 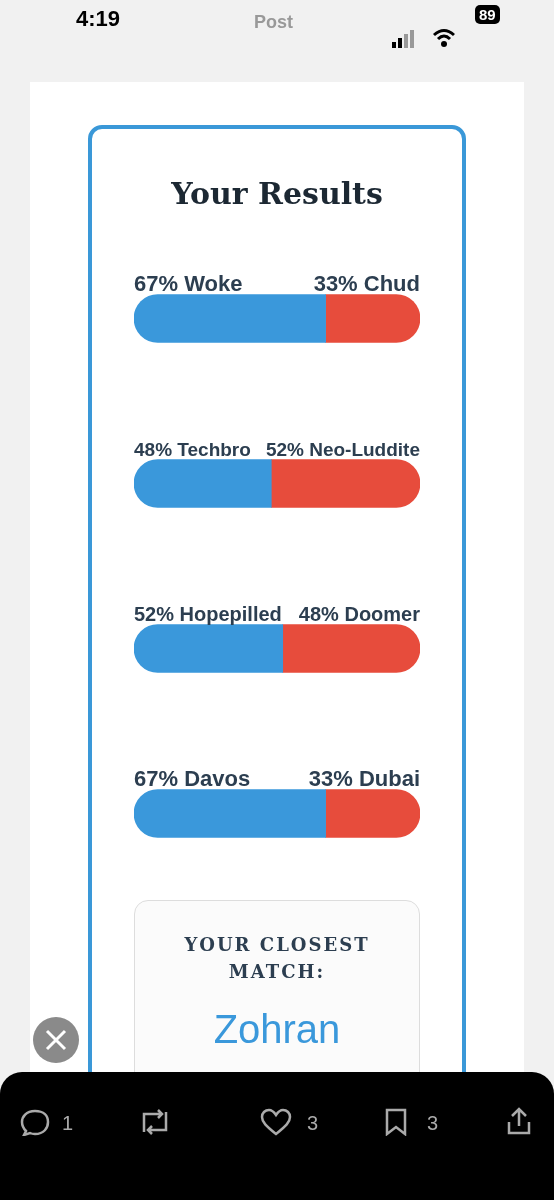 I want to click on text: YOUR CLOSEST MATCH:, so click(x=277, y=958).